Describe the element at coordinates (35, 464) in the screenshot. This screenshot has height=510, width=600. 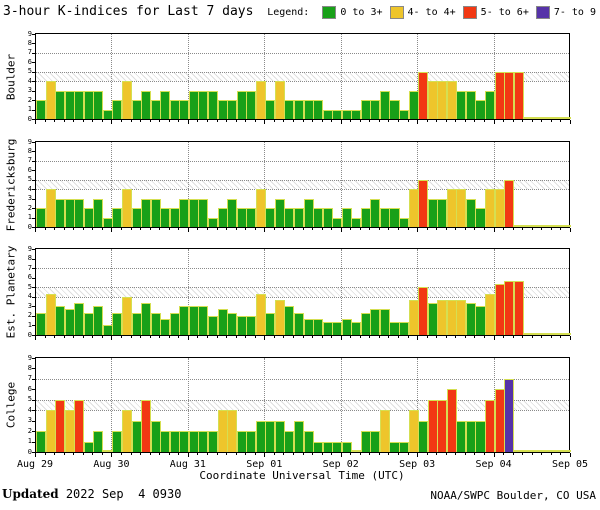
I see `x-axis-day-label: Aug 29` at that location.